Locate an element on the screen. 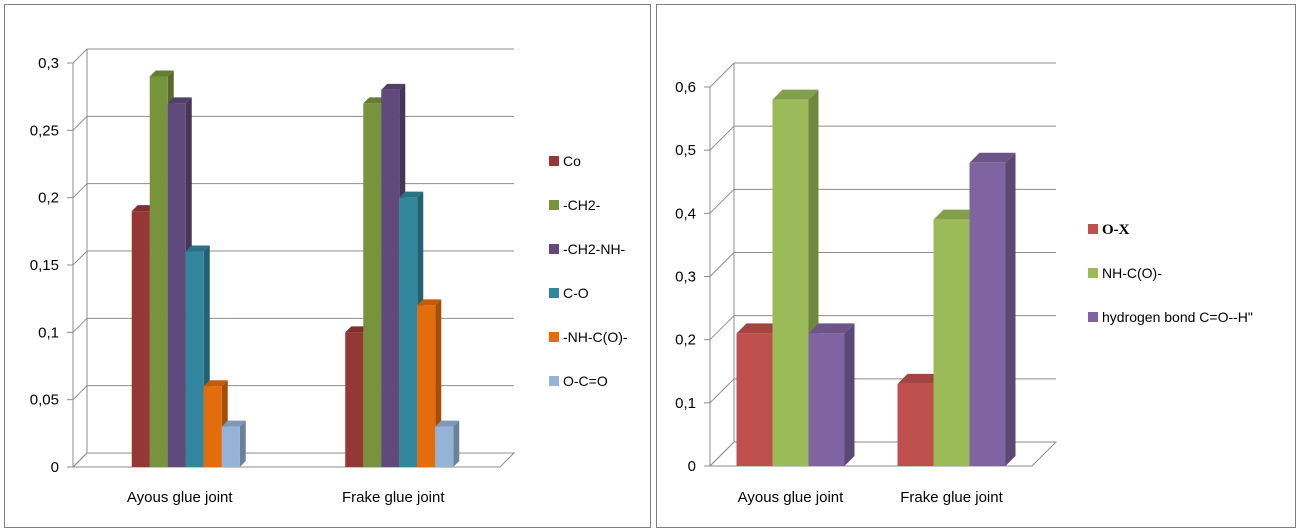 The image size is (1299, 531). legend-label: C-O is located at coordinates (576, 293).